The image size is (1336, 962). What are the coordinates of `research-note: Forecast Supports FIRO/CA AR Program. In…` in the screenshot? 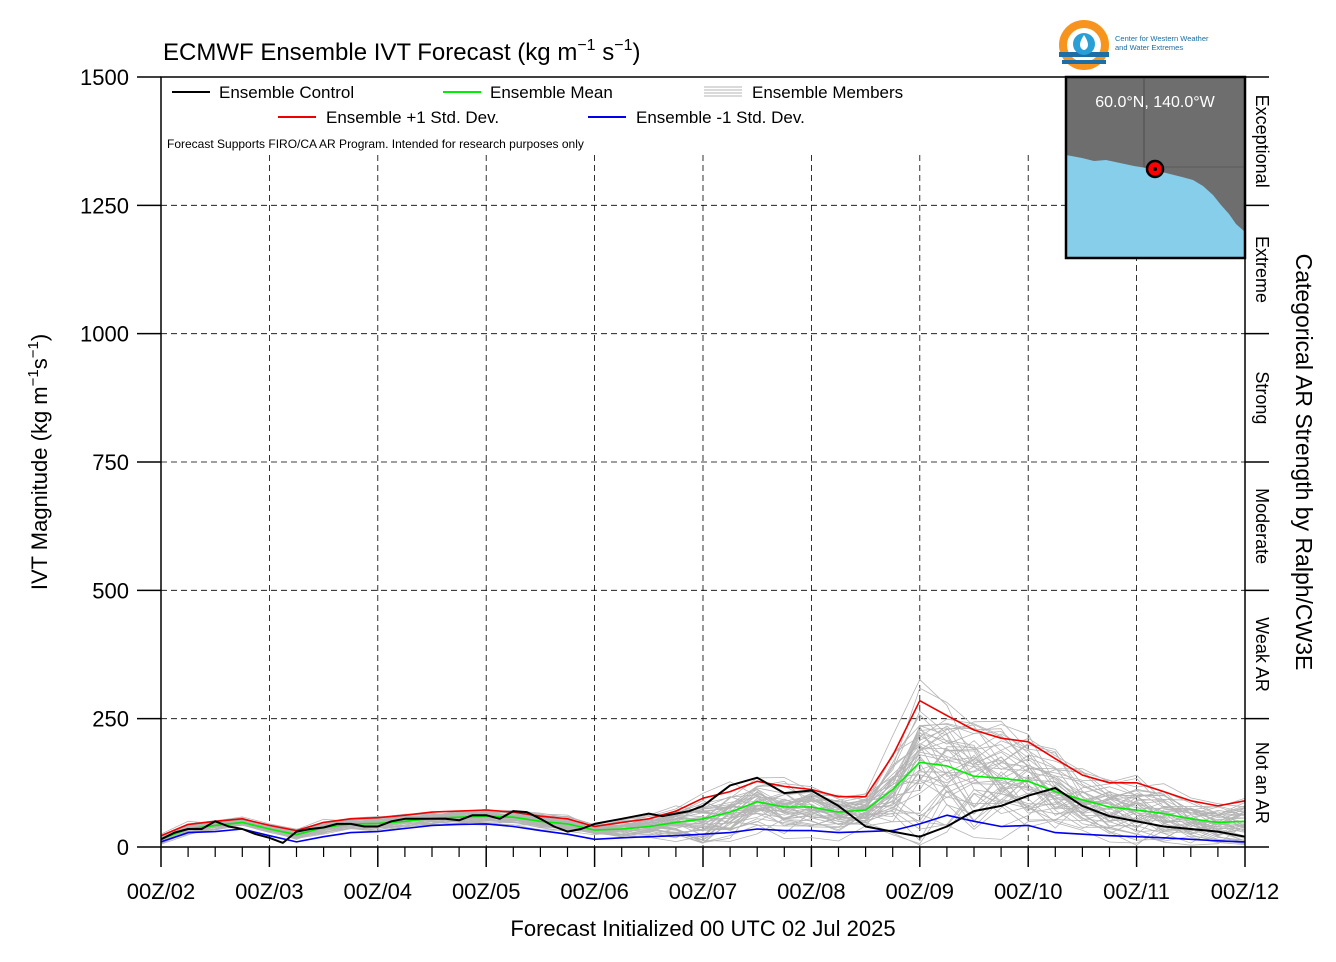 It's located at (375, 144).